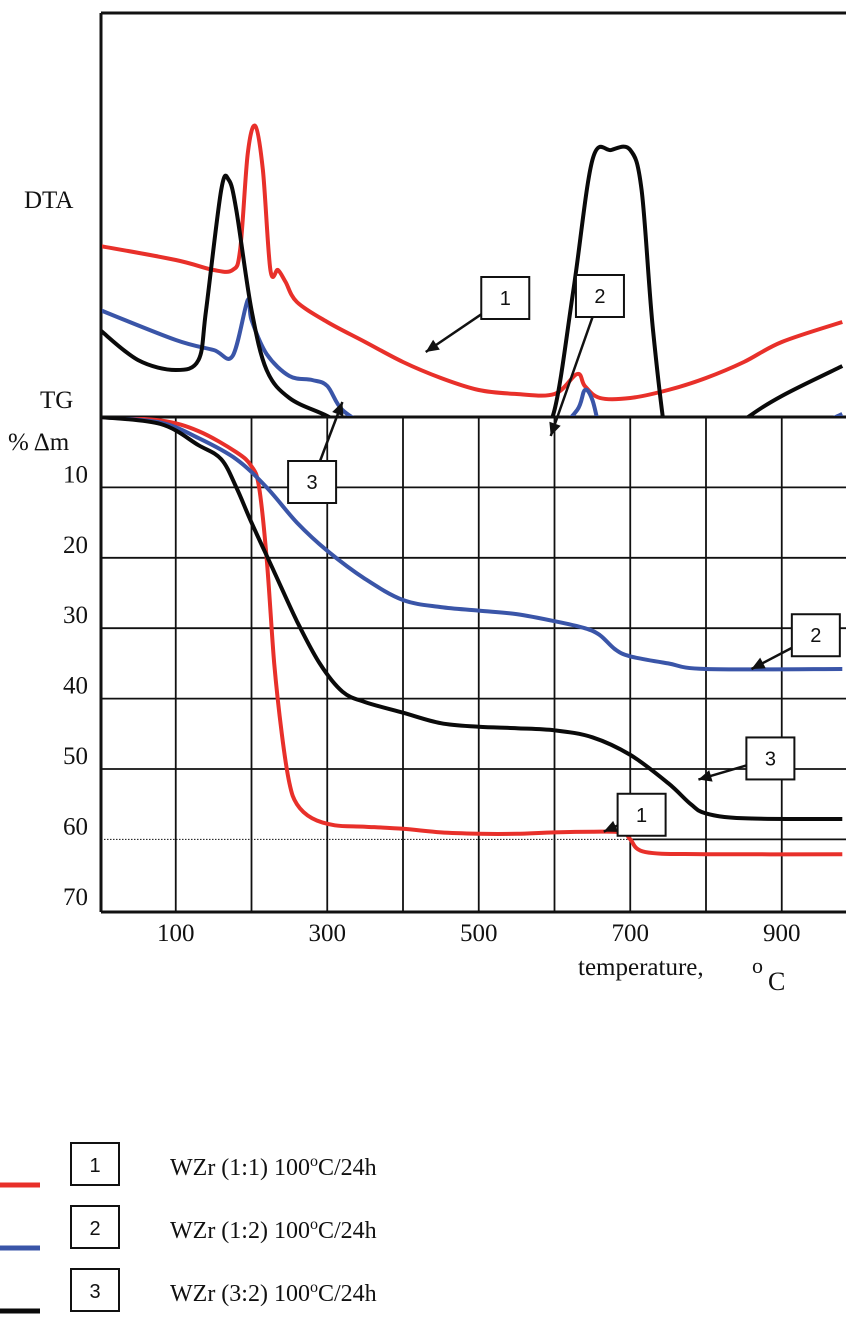 This screenshot has width=846, height=1331. Describe the element at coordinates (328, 933) in the screenshot. I see `x-tick-label: 300` at that location.